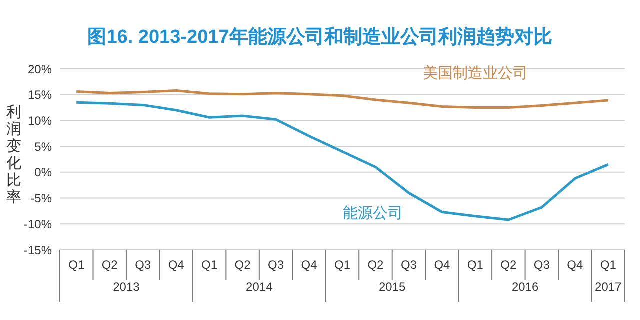 The width and height of the screenshot is (640, 320). Describe the element at coordinates (40, 95) in the screenshot. I see `y-tick-label: 15%` at that location.